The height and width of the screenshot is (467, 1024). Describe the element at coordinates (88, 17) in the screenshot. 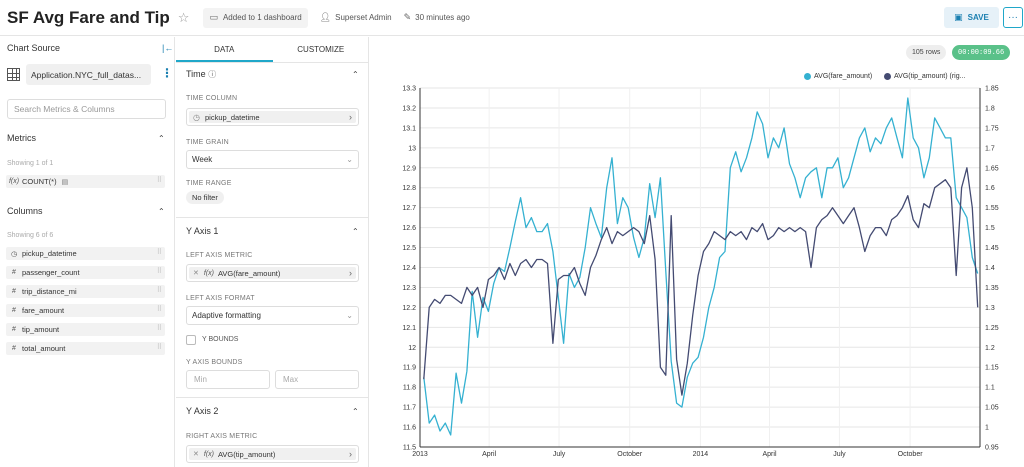

I see `chart-title: SF Avg Fare and Tip` at that location.